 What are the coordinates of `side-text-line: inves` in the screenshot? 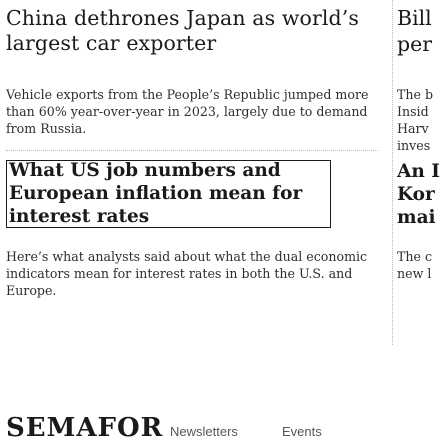 It's located at (414, 145).